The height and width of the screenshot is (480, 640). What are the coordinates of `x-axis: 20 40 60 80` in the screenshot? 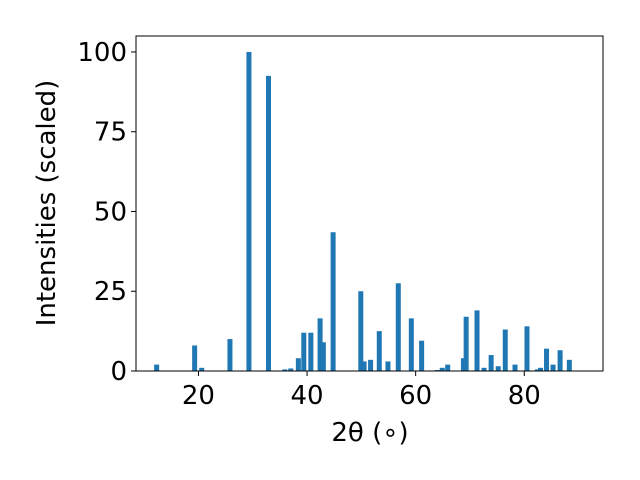 It's located at (361, 391).